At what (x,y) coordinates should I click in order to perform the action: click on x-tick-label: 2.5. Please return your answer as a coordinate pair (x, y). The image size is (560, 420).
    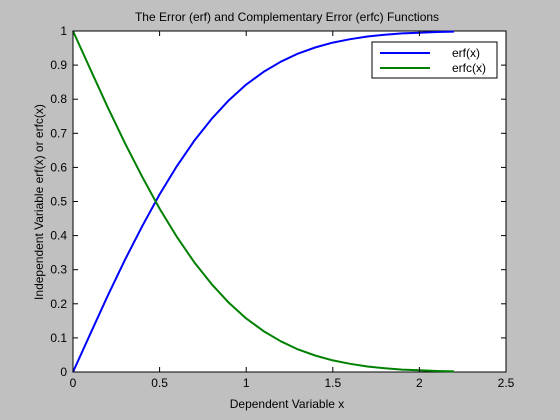
    Looking at the image, I should click on (506, 383).